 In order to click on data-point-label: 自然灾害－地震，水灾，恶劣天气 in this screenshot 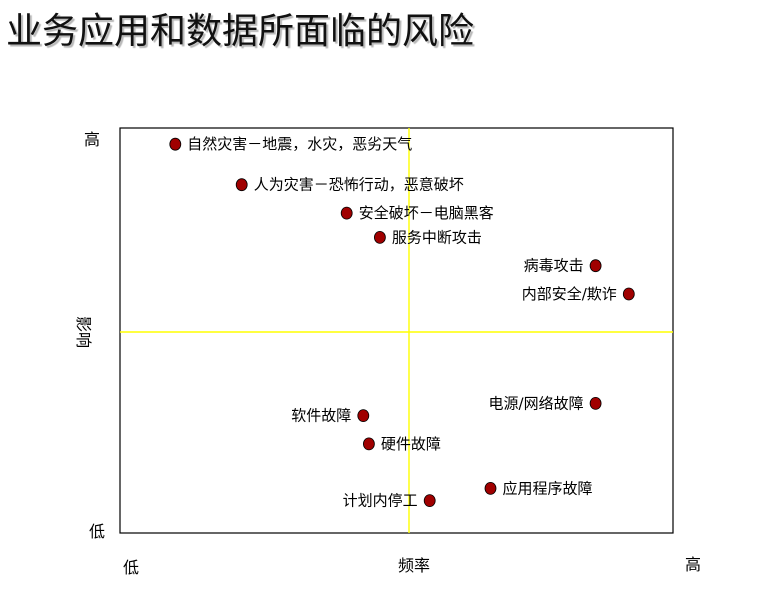, I will do `click(299, 144)`.